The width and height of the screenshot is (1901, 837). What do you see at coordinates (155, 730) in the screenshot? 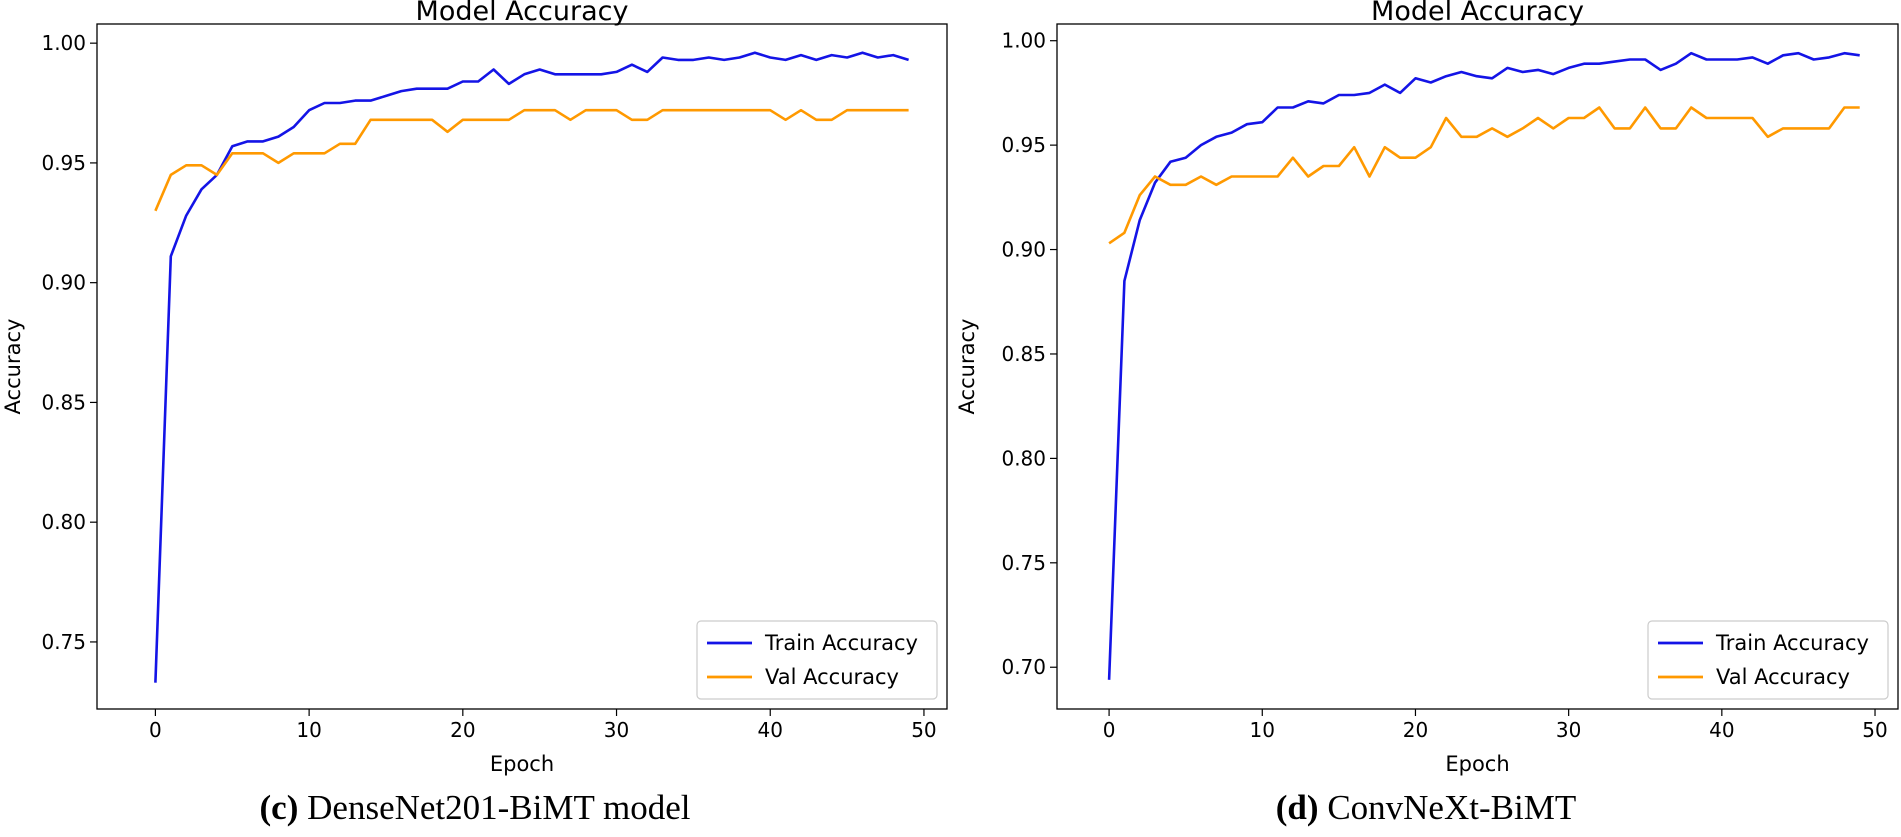
I see `c0-x-tick-label-0: 0` at bounding box center [155, 730].